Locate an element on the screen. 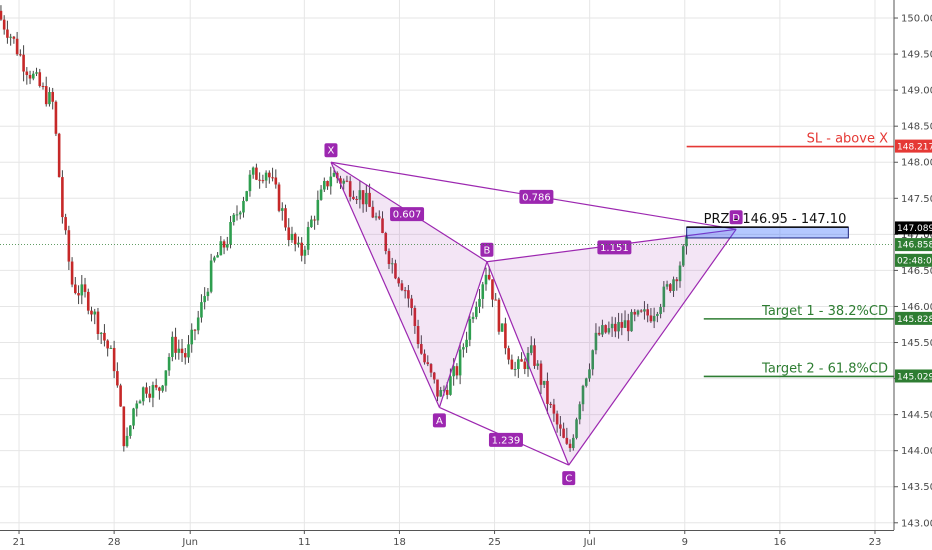 This screenshot has height=550, width=932. y-tick-label: 148.000 is located at coordinates (916, 163).